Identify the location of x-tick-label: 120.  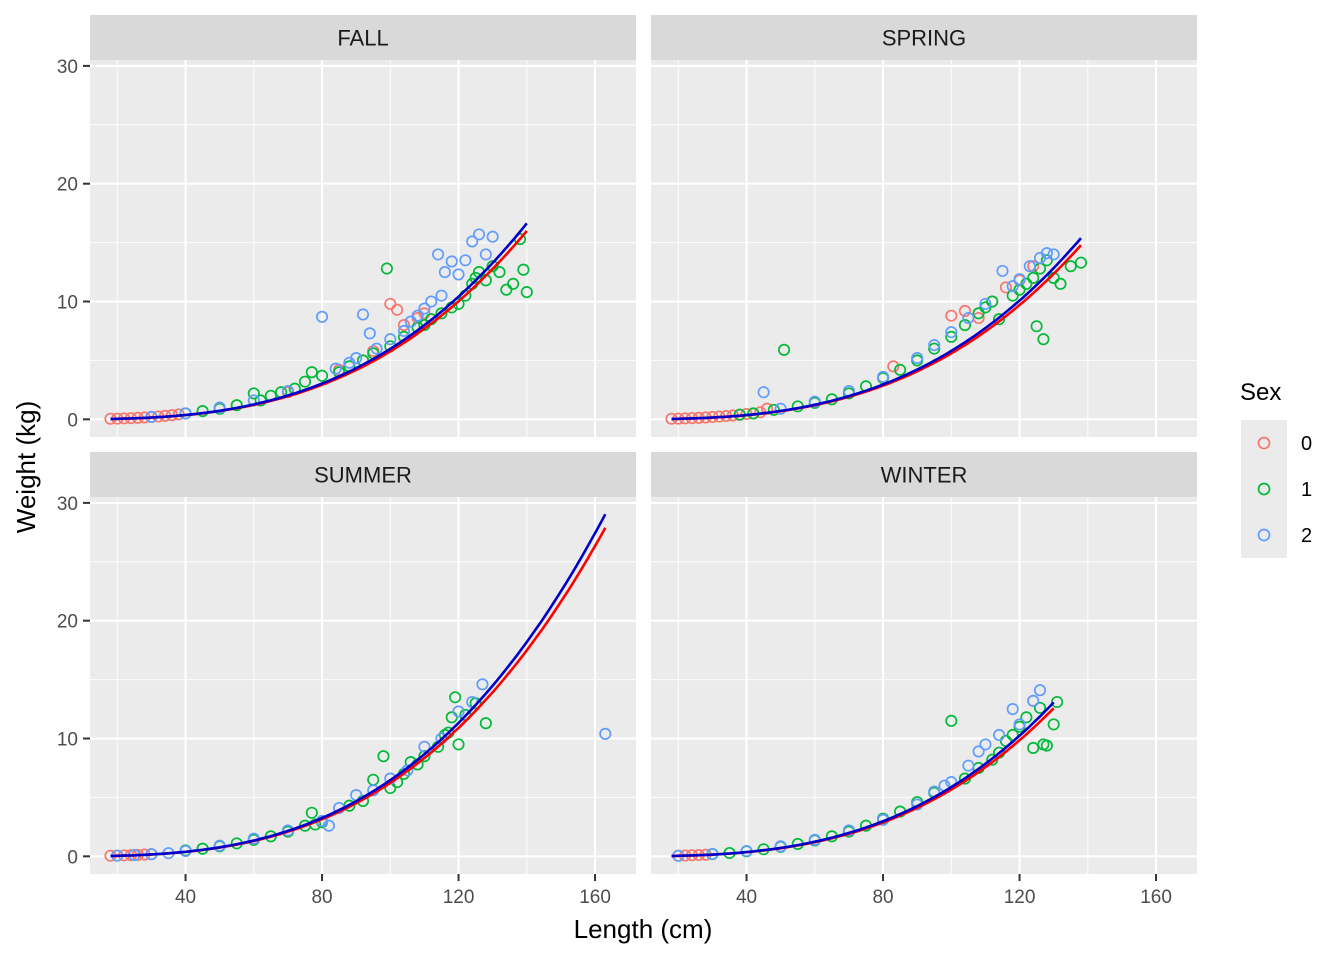
(1020, 897).